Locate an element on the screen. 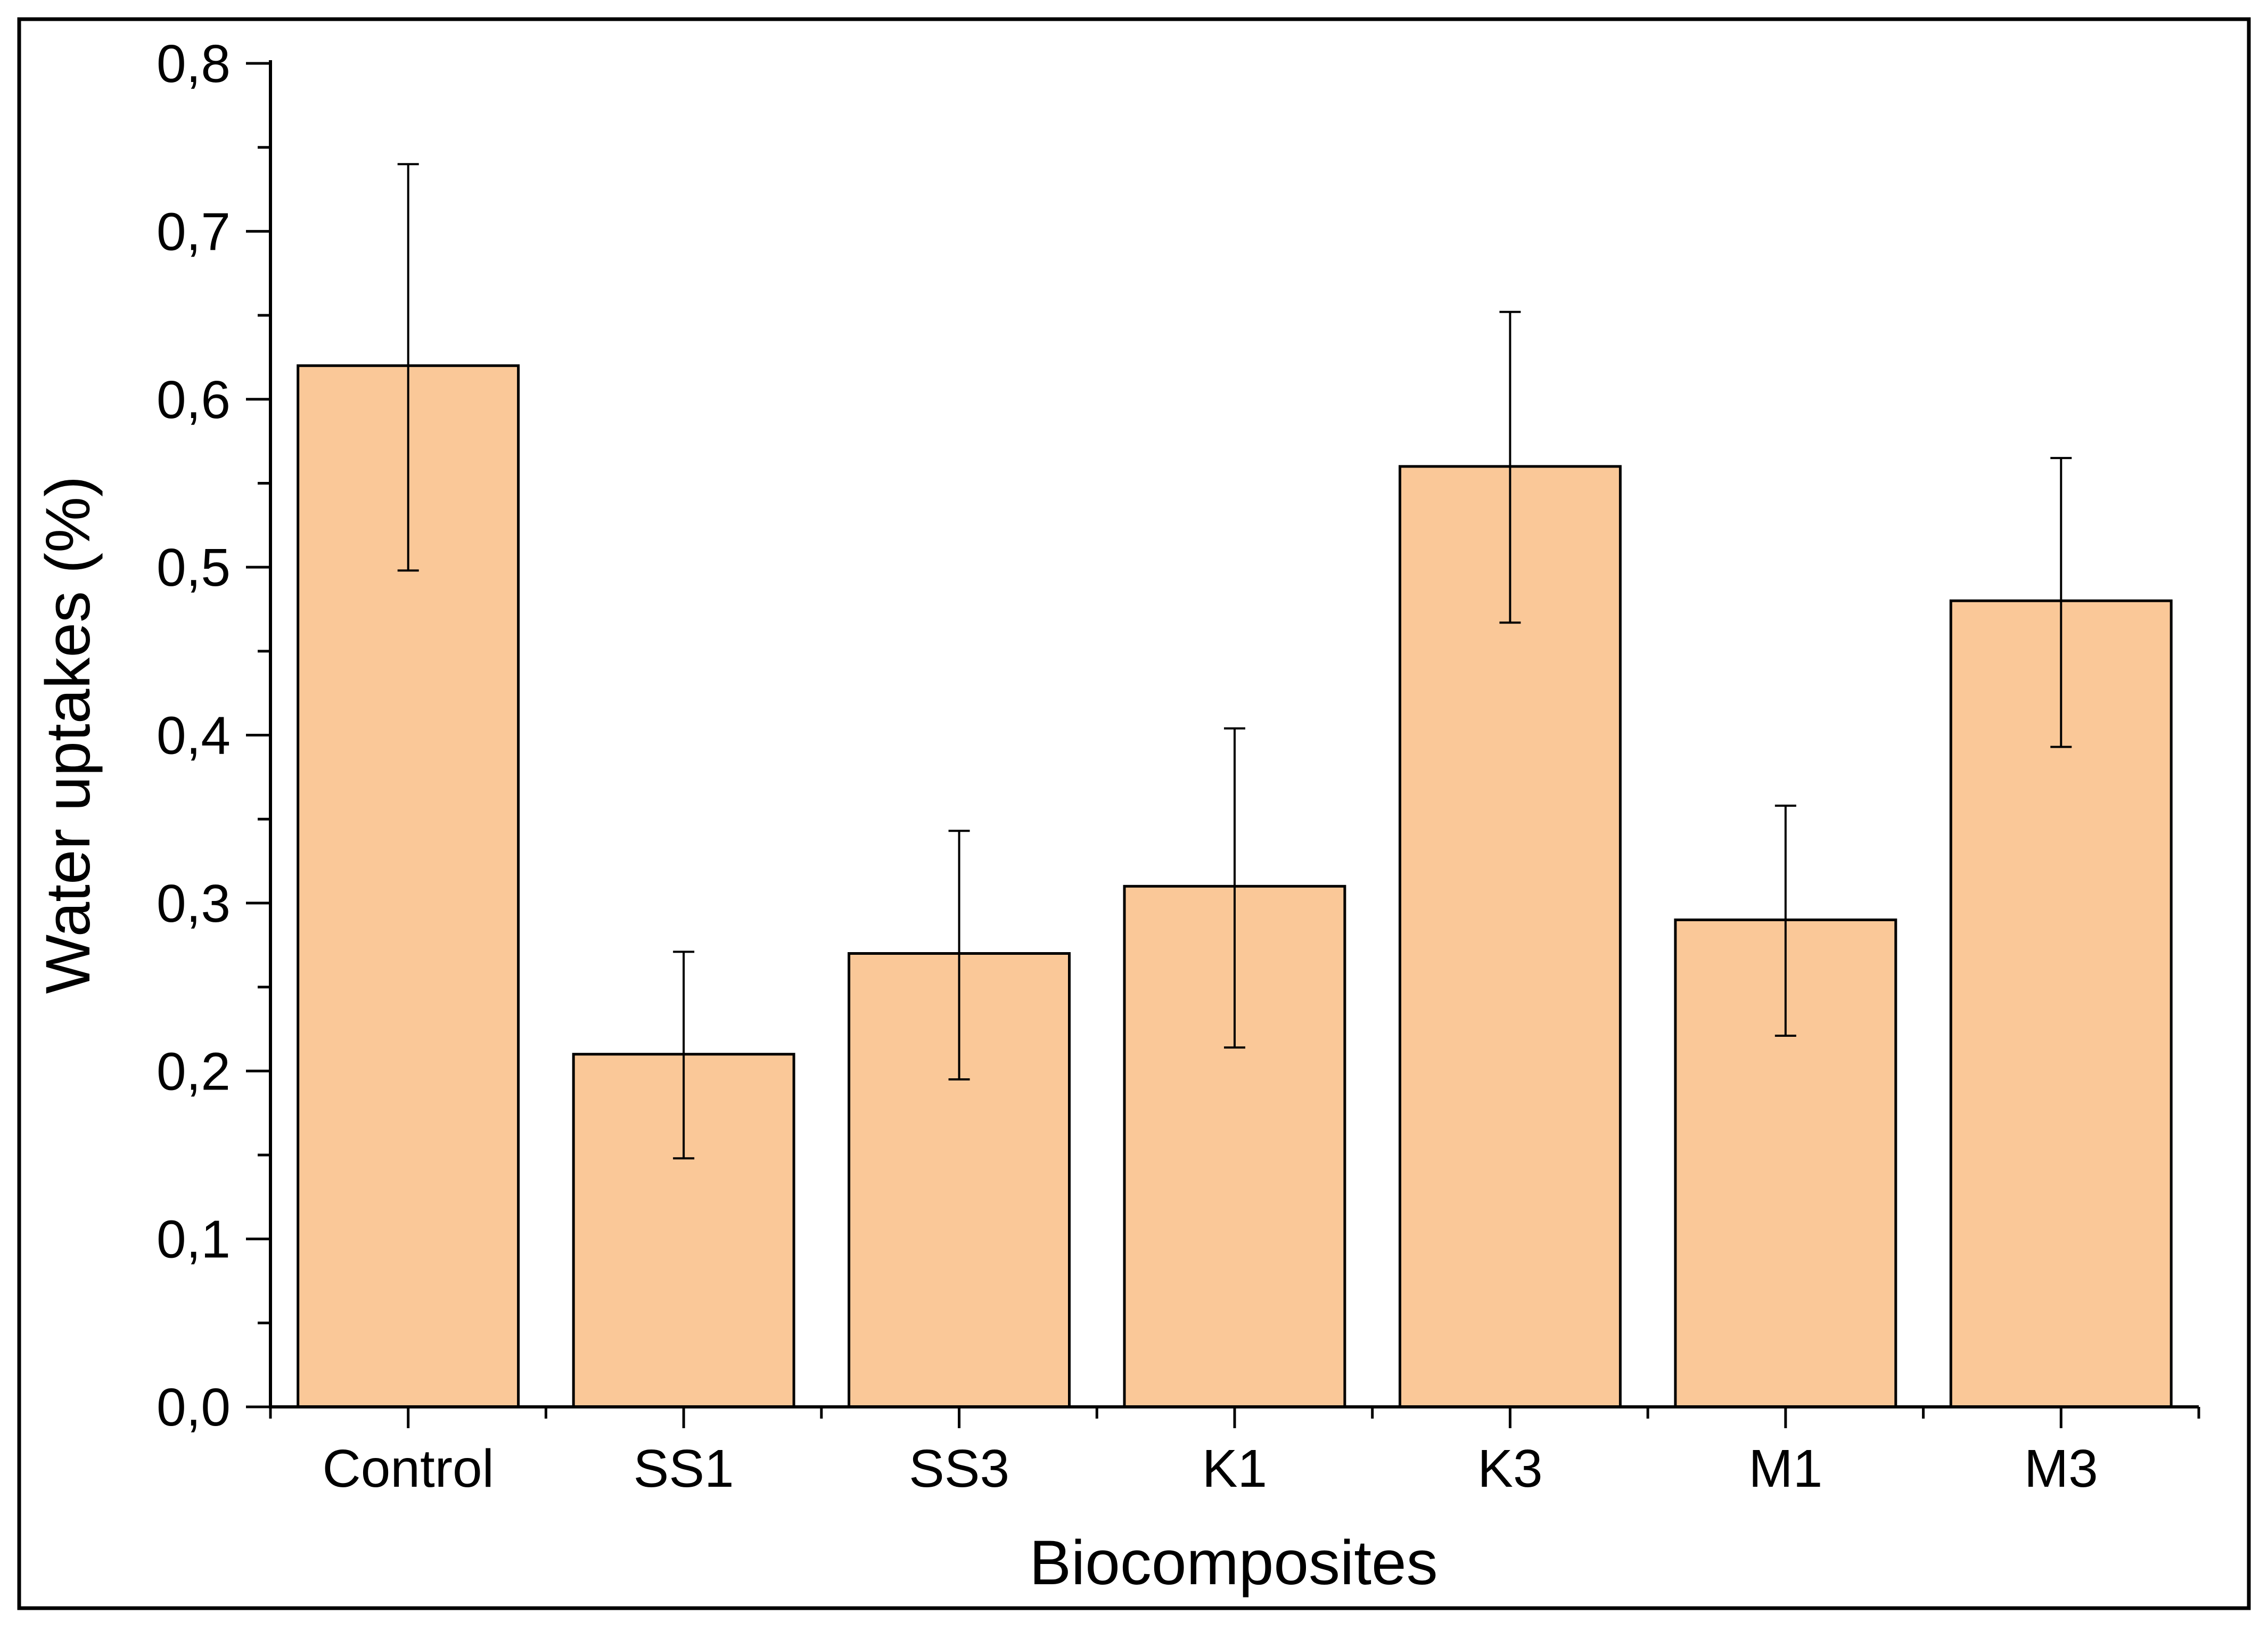 This screenshot has width=2268, height=1630. y-axis-title: Water uptakes (%) is located at coordinates (68, 735).